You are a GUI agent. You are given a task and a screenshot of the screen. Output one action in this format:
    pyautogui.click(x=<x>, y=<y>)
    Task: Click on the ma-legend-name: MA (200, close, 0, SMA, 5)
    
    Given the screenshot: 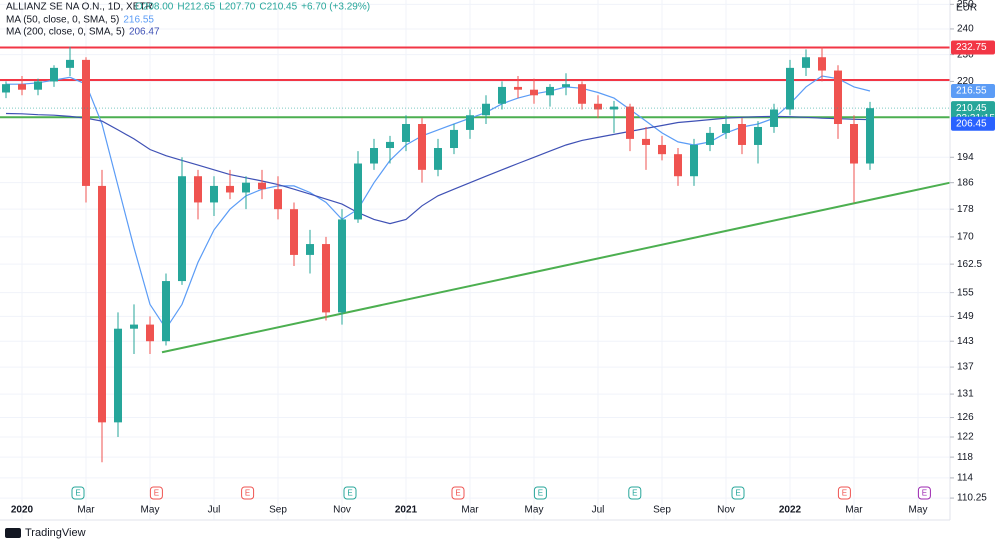 What is the action you would take?
    pyautogui.click(x=65, y=32)
    